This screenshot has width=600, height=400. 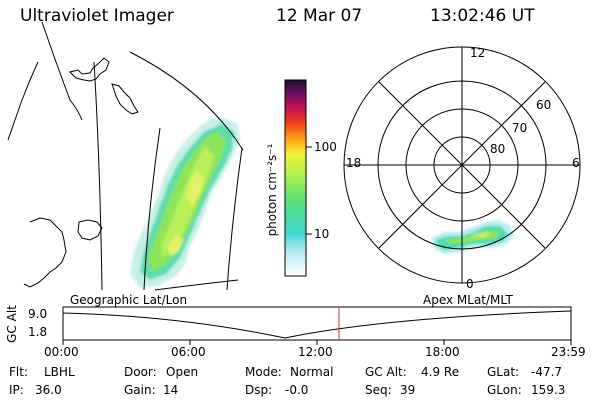 I want to click on date-label: 12 Mar 07, so click(x=319, y=16).